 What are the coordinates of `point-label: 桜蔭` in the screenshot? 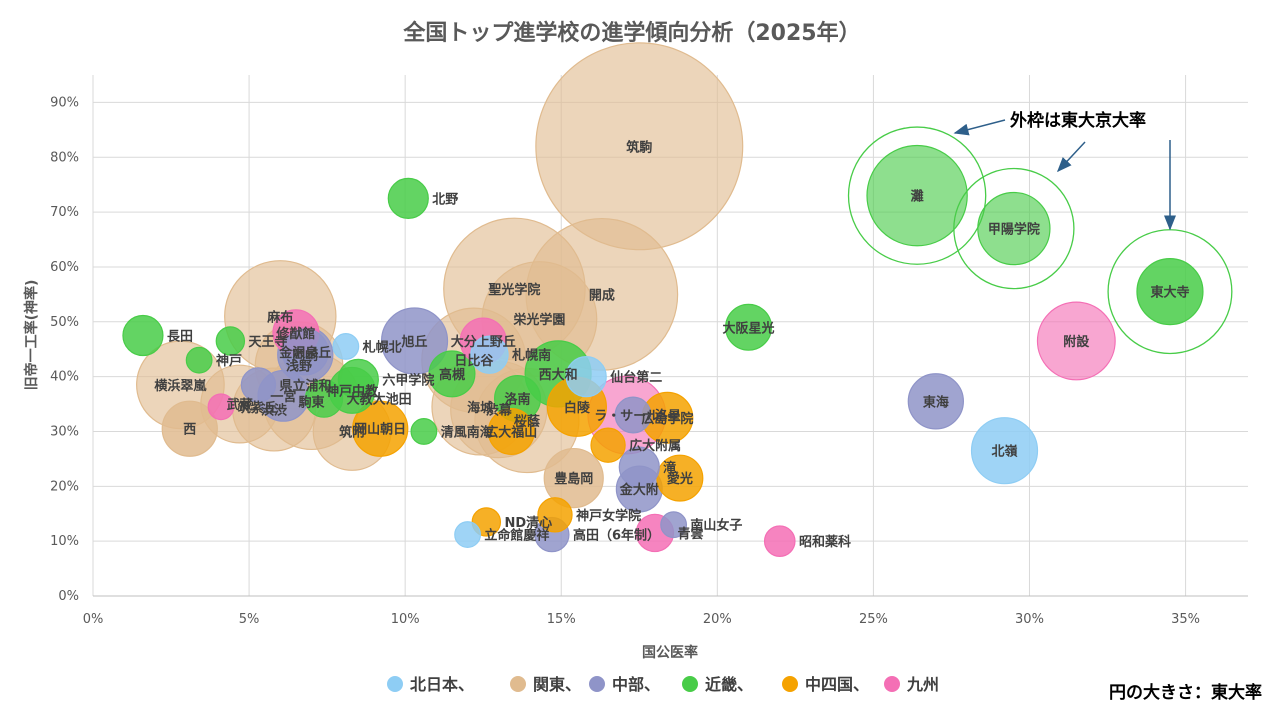 It's located at (527, 422).